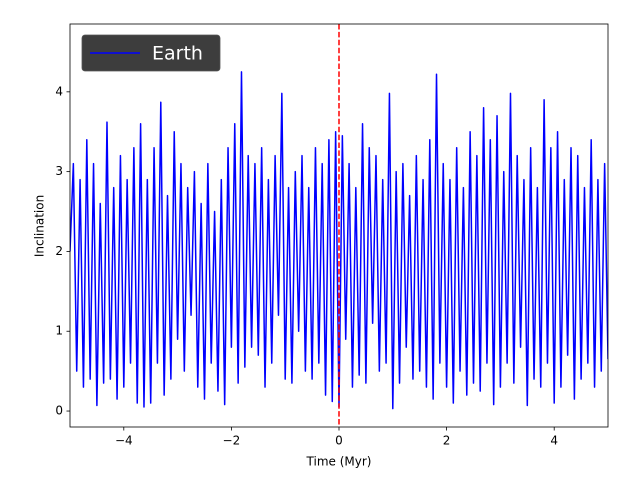  I want to click on x-axis-label: Time (Myr), so click(339, 462).